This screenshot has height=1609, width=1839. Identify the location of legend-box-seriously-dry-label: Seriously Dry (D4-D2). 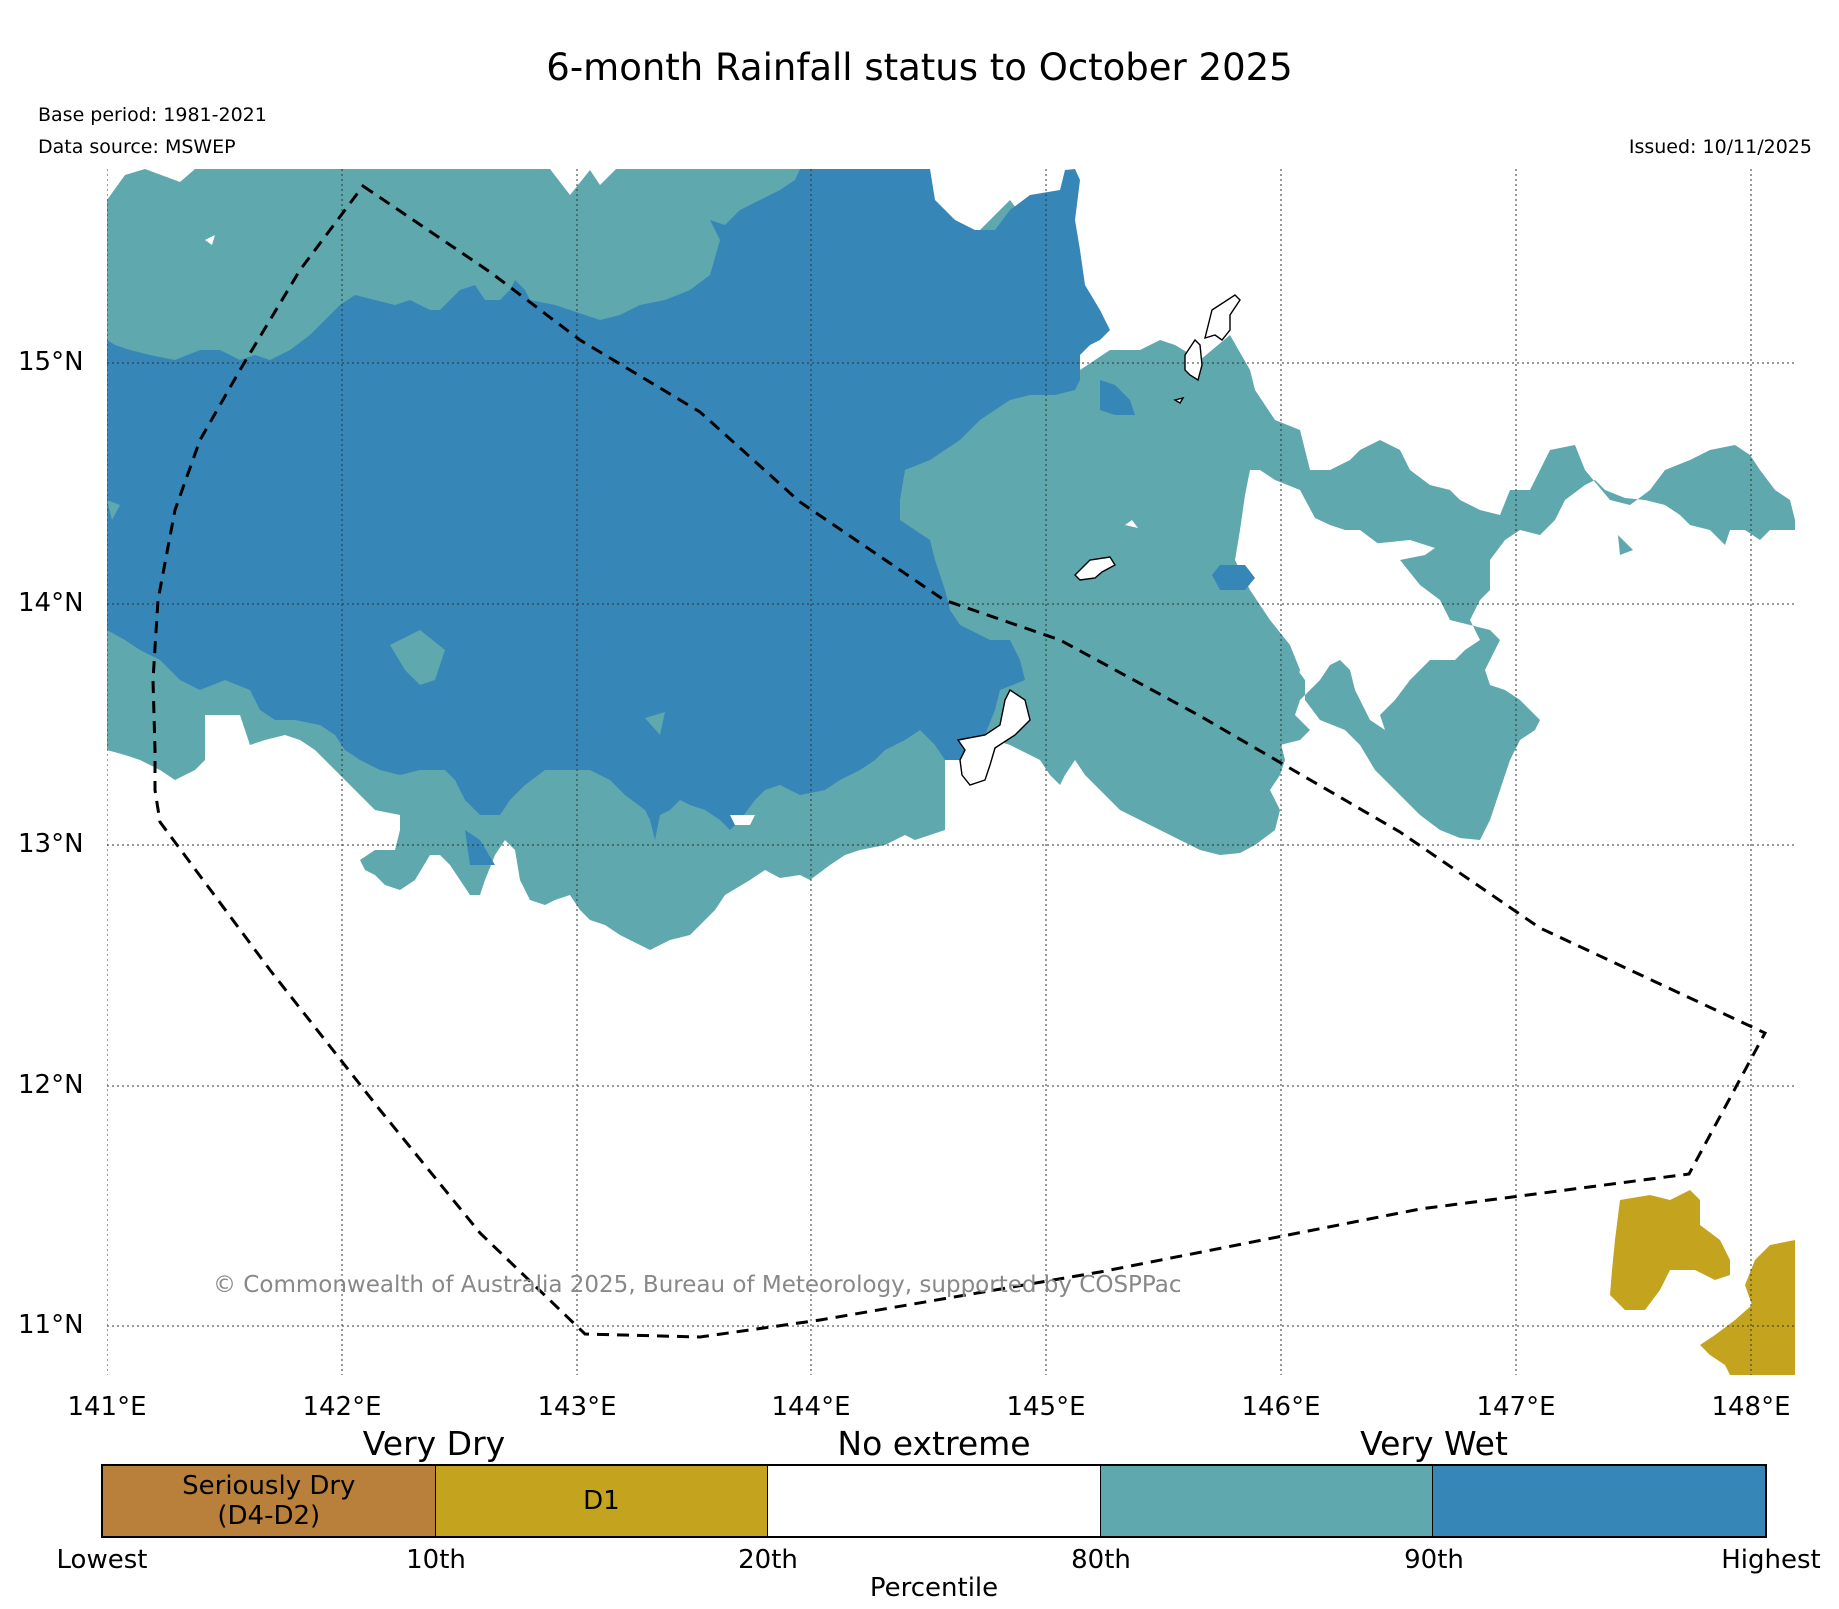
(269, 1501).